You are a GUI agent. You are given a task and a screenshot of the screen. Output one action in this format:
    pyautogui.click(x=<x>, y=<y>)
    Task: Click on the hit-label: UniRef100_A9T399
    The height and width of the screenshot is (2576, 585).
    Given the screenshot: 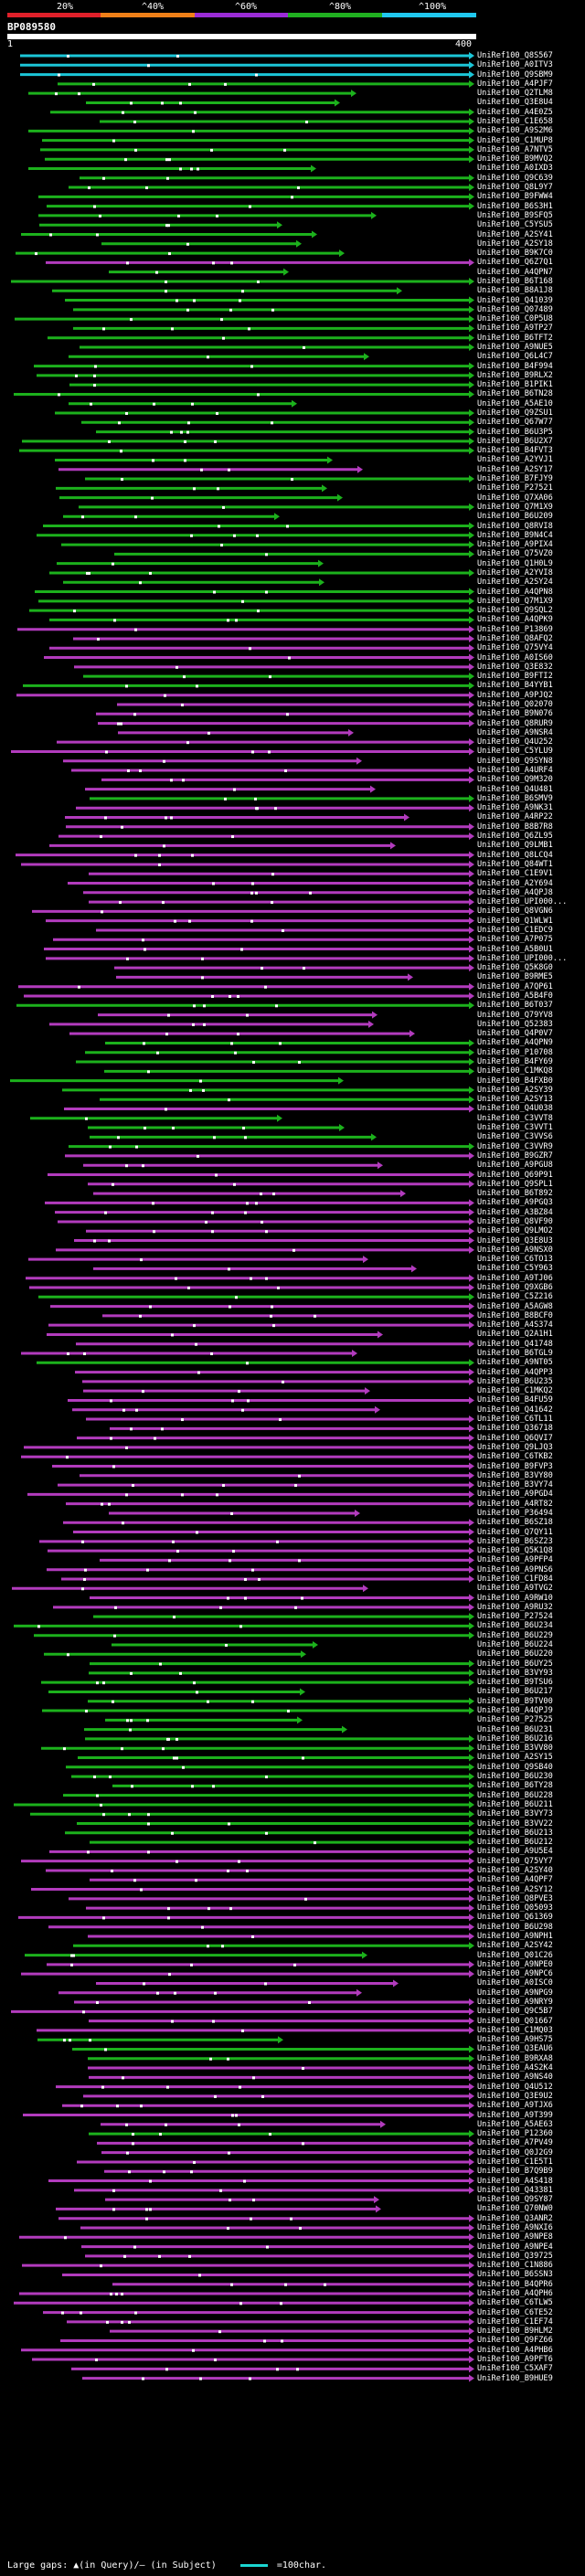 What is the action you would take?
    pyautogui.click(x=515, y=2115)
    